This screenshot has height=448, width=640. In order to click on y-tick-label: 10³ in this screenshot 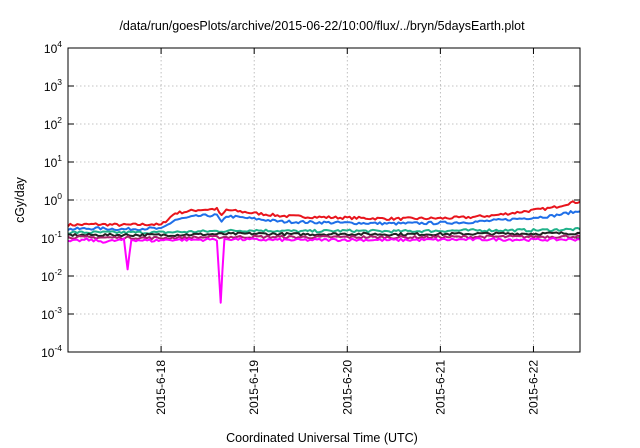, I will do `click(53, 85)`.